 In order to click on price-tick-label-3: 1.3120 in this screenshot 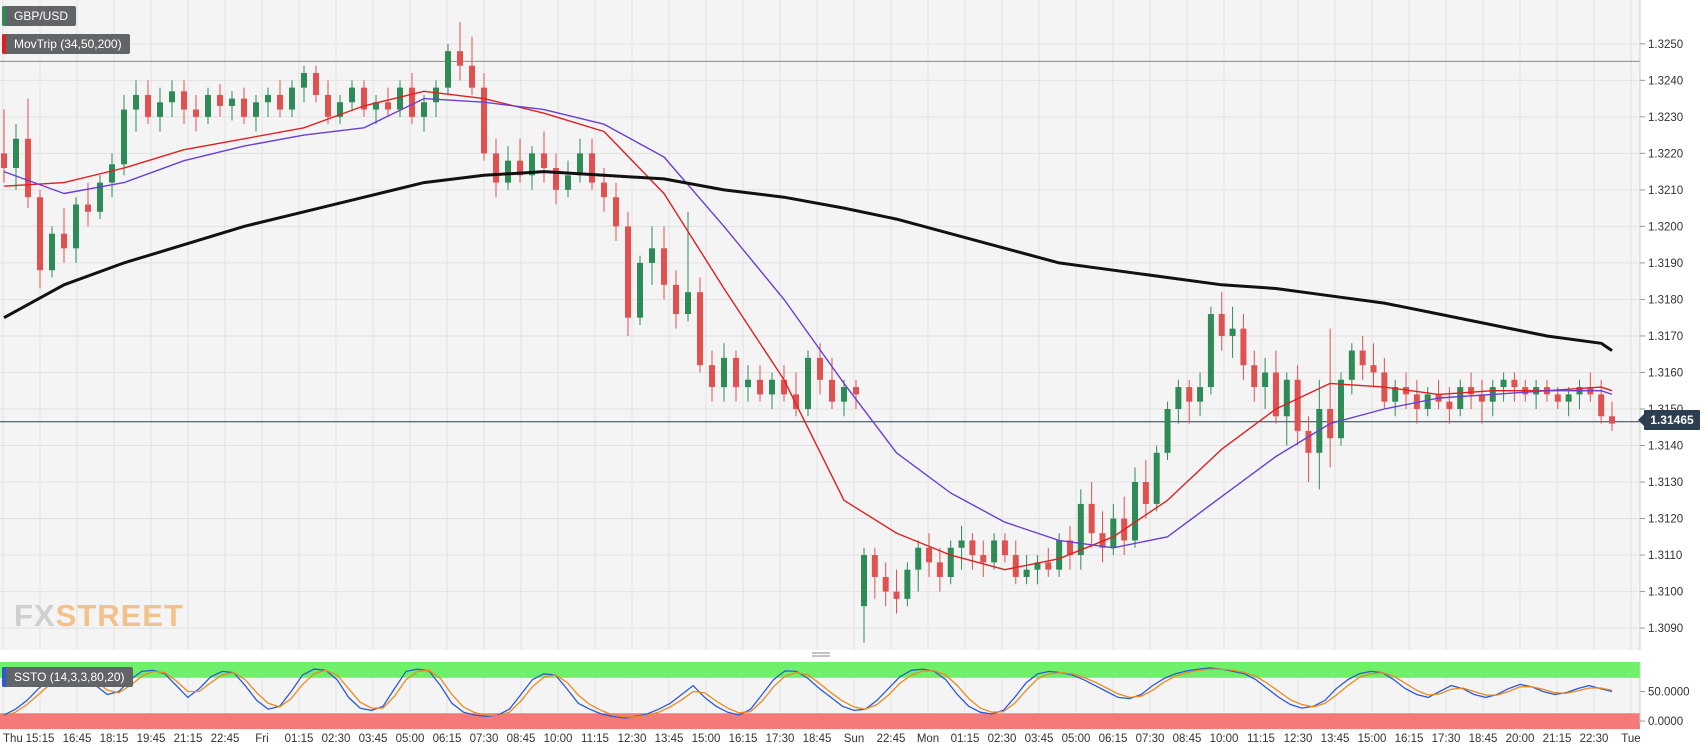, I will do `click(1665, 520)`.